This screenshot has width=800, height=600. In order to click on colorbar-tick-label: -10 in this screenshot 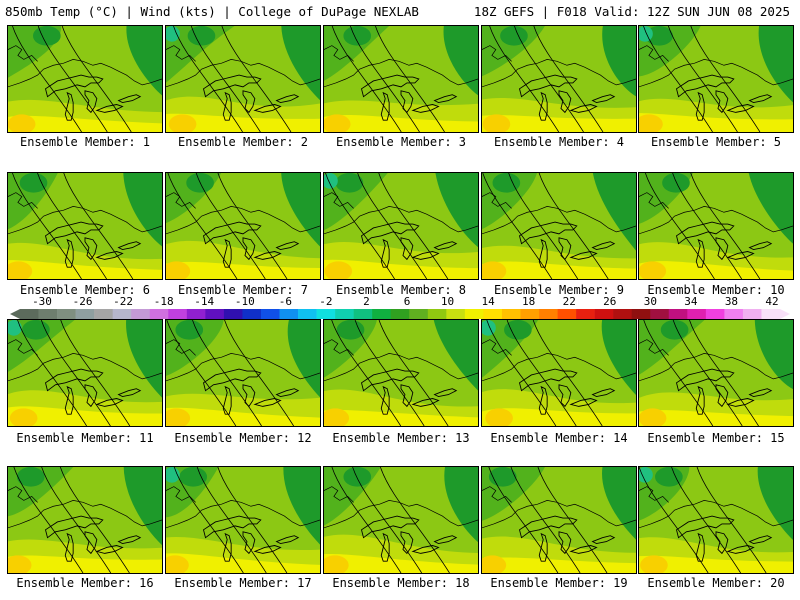, I will do `click(244, 301)`.